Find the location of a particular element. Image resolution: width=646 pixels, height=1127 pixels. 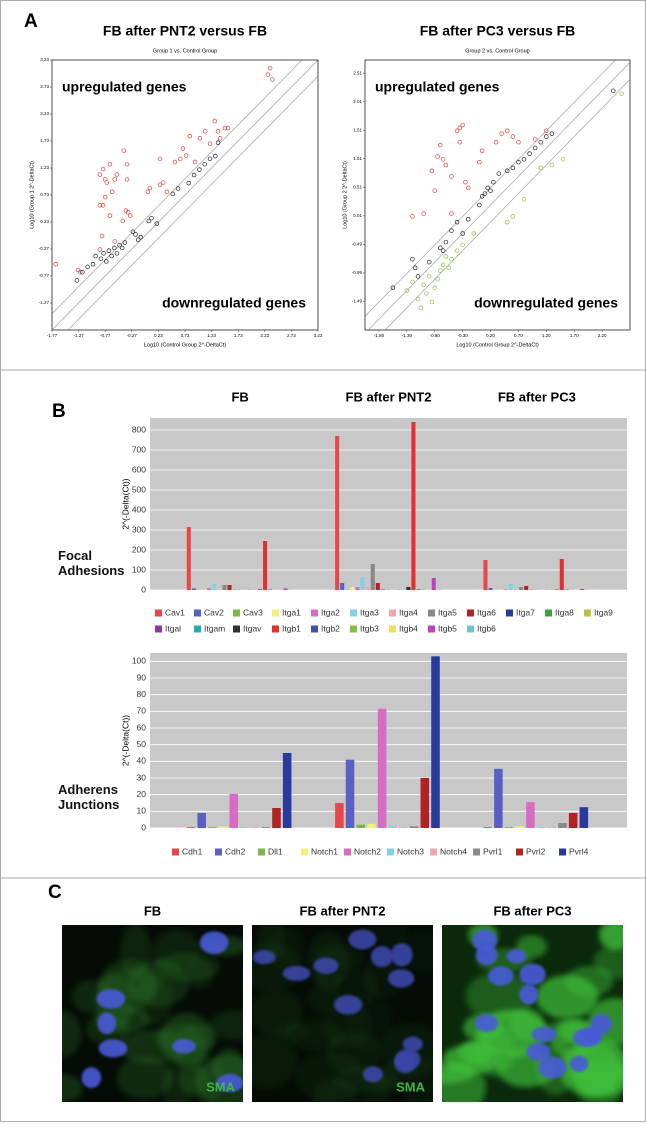

y-tick-label: -0.27 is located at coordinates (44, 248).